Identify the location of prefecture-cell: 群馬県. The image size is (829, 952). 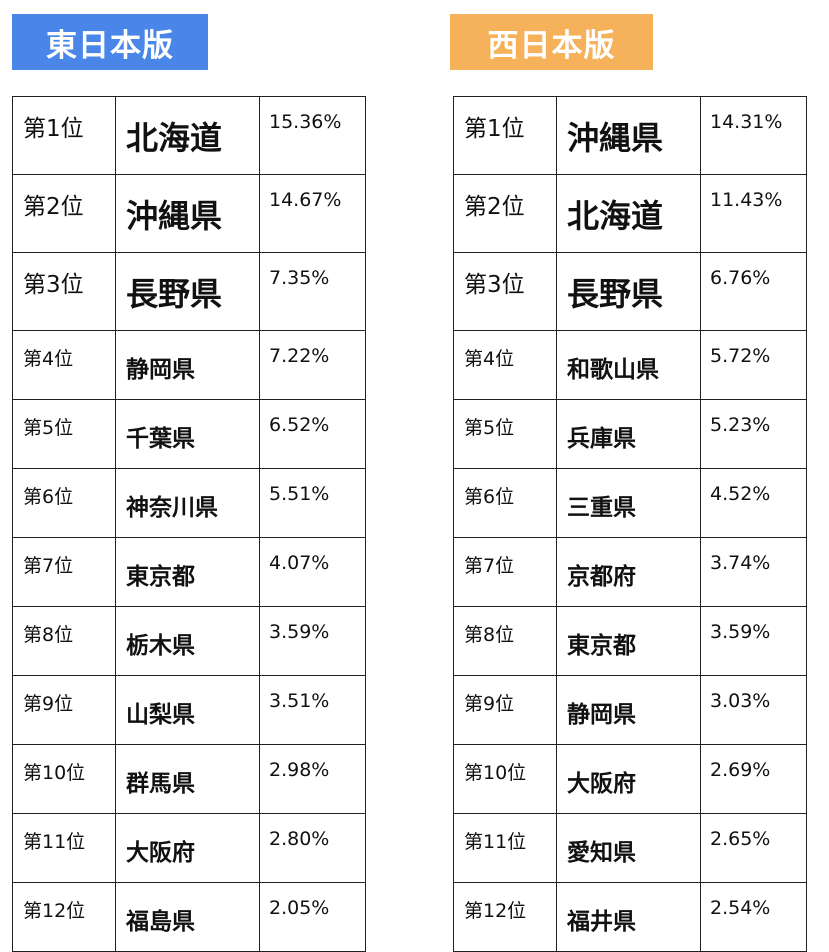
(187, 779).